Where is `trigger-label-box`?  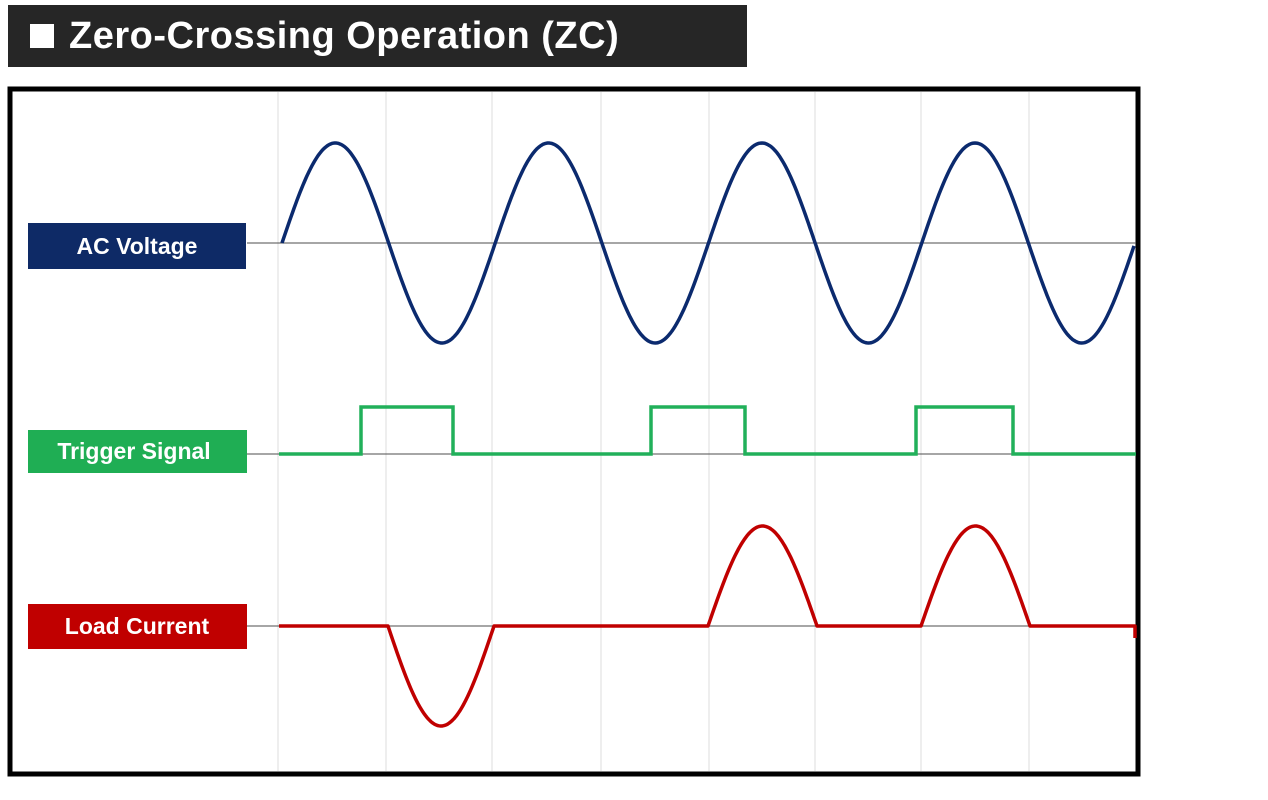
trigger-label-box is located at coordinates (137, 451).